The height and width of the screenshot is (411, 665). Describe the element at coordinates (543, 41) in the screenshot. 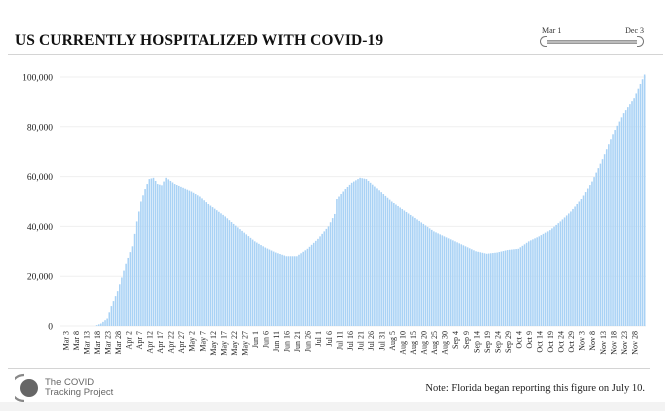

I see `range-start-handle` at that location.